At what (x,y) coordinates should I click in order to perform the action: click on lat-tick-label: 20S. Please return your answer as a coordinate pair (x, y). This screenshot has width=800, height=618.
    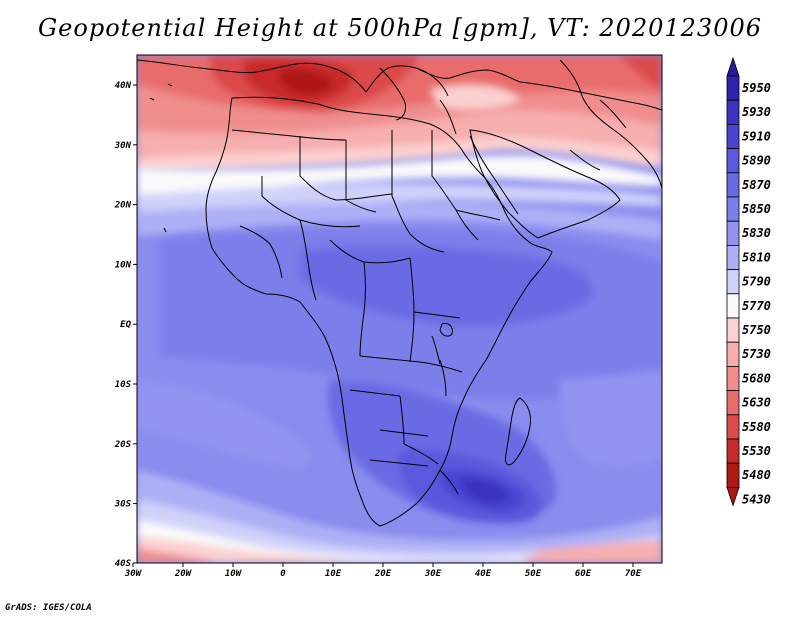
    Looking at the image, I should click on (123, 445).